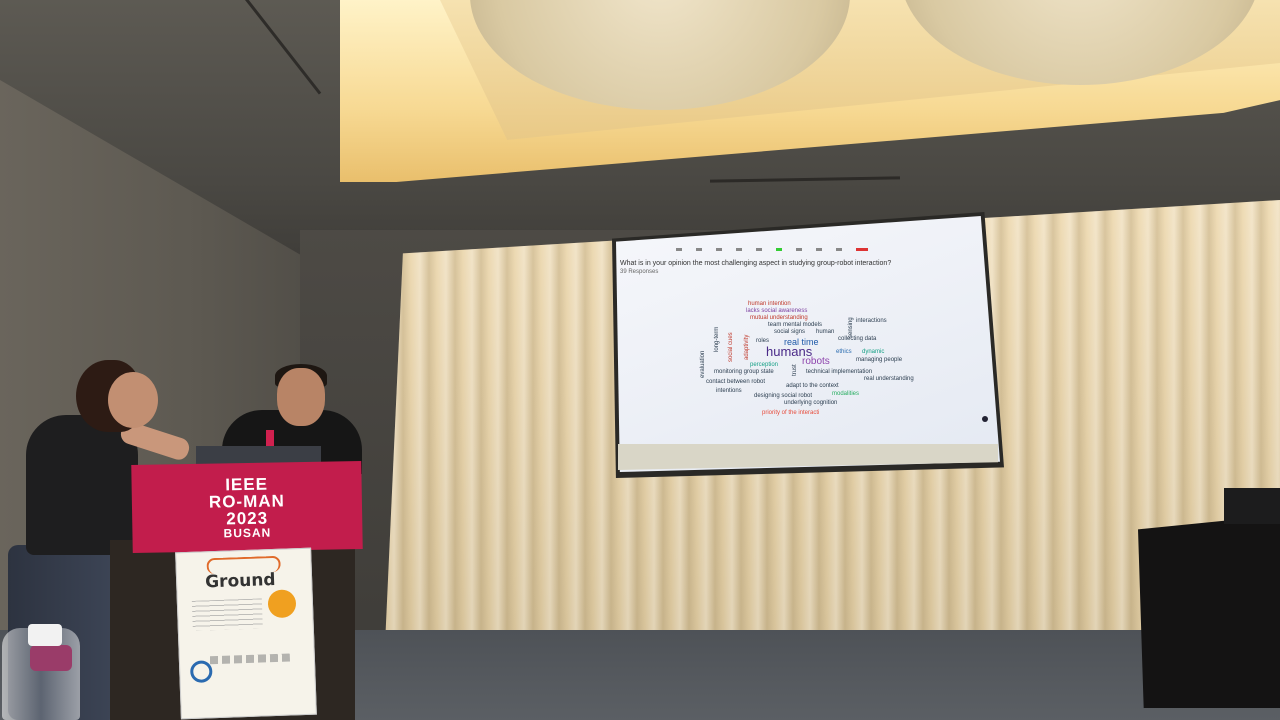  What do you see at coordinates (796, 251) in the screenshot?
I see `slide-toolbar` at bounding box center [796, 251].